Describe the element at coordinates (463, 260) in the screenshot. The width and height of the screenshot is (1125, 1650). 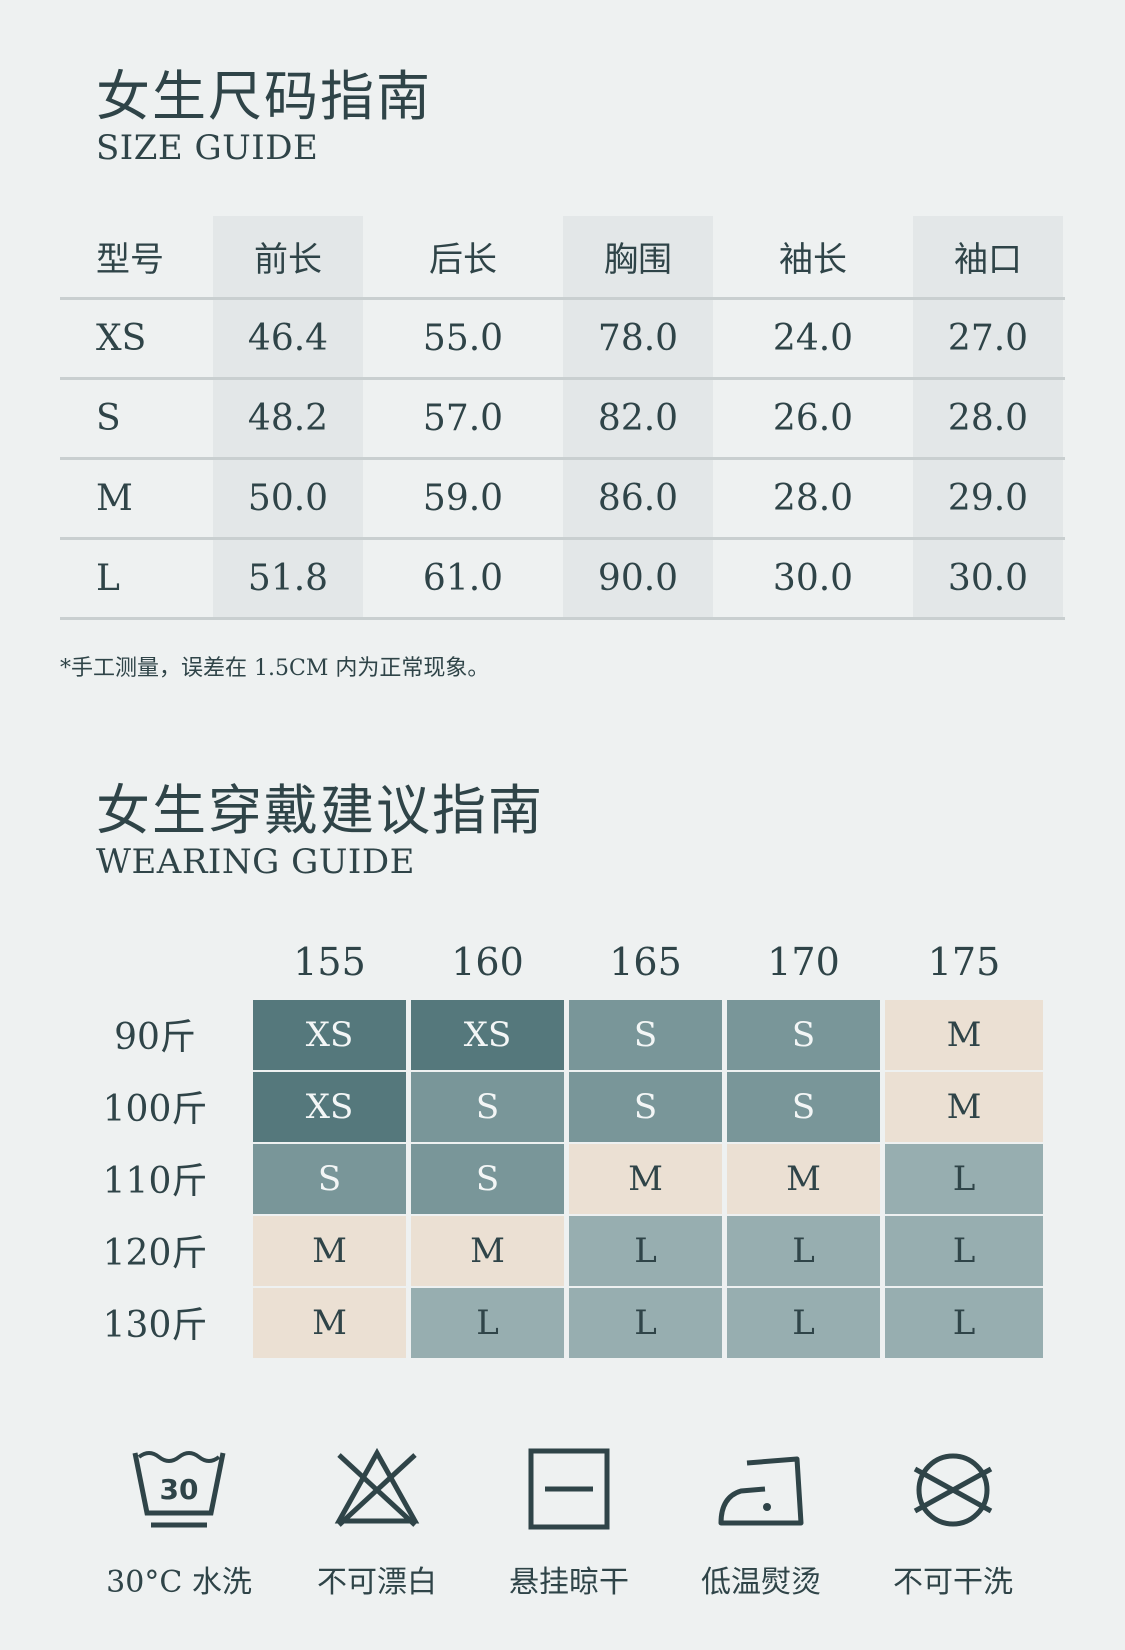
I see `column-header: 后长` at that location.